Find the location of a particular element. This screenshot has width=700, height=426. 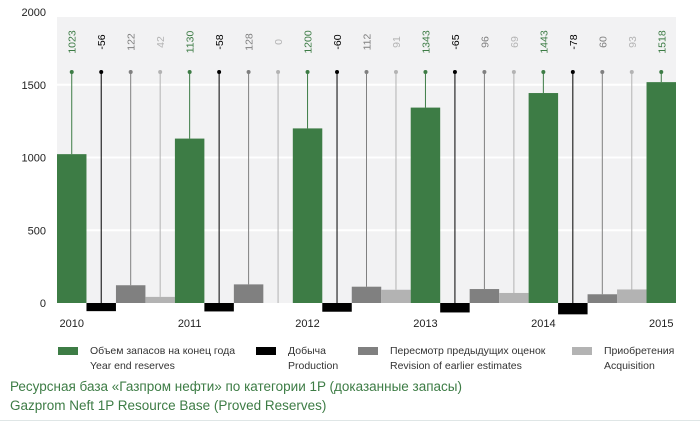

legend-label-en: Year end reserves is located at coordinates (132, 366).